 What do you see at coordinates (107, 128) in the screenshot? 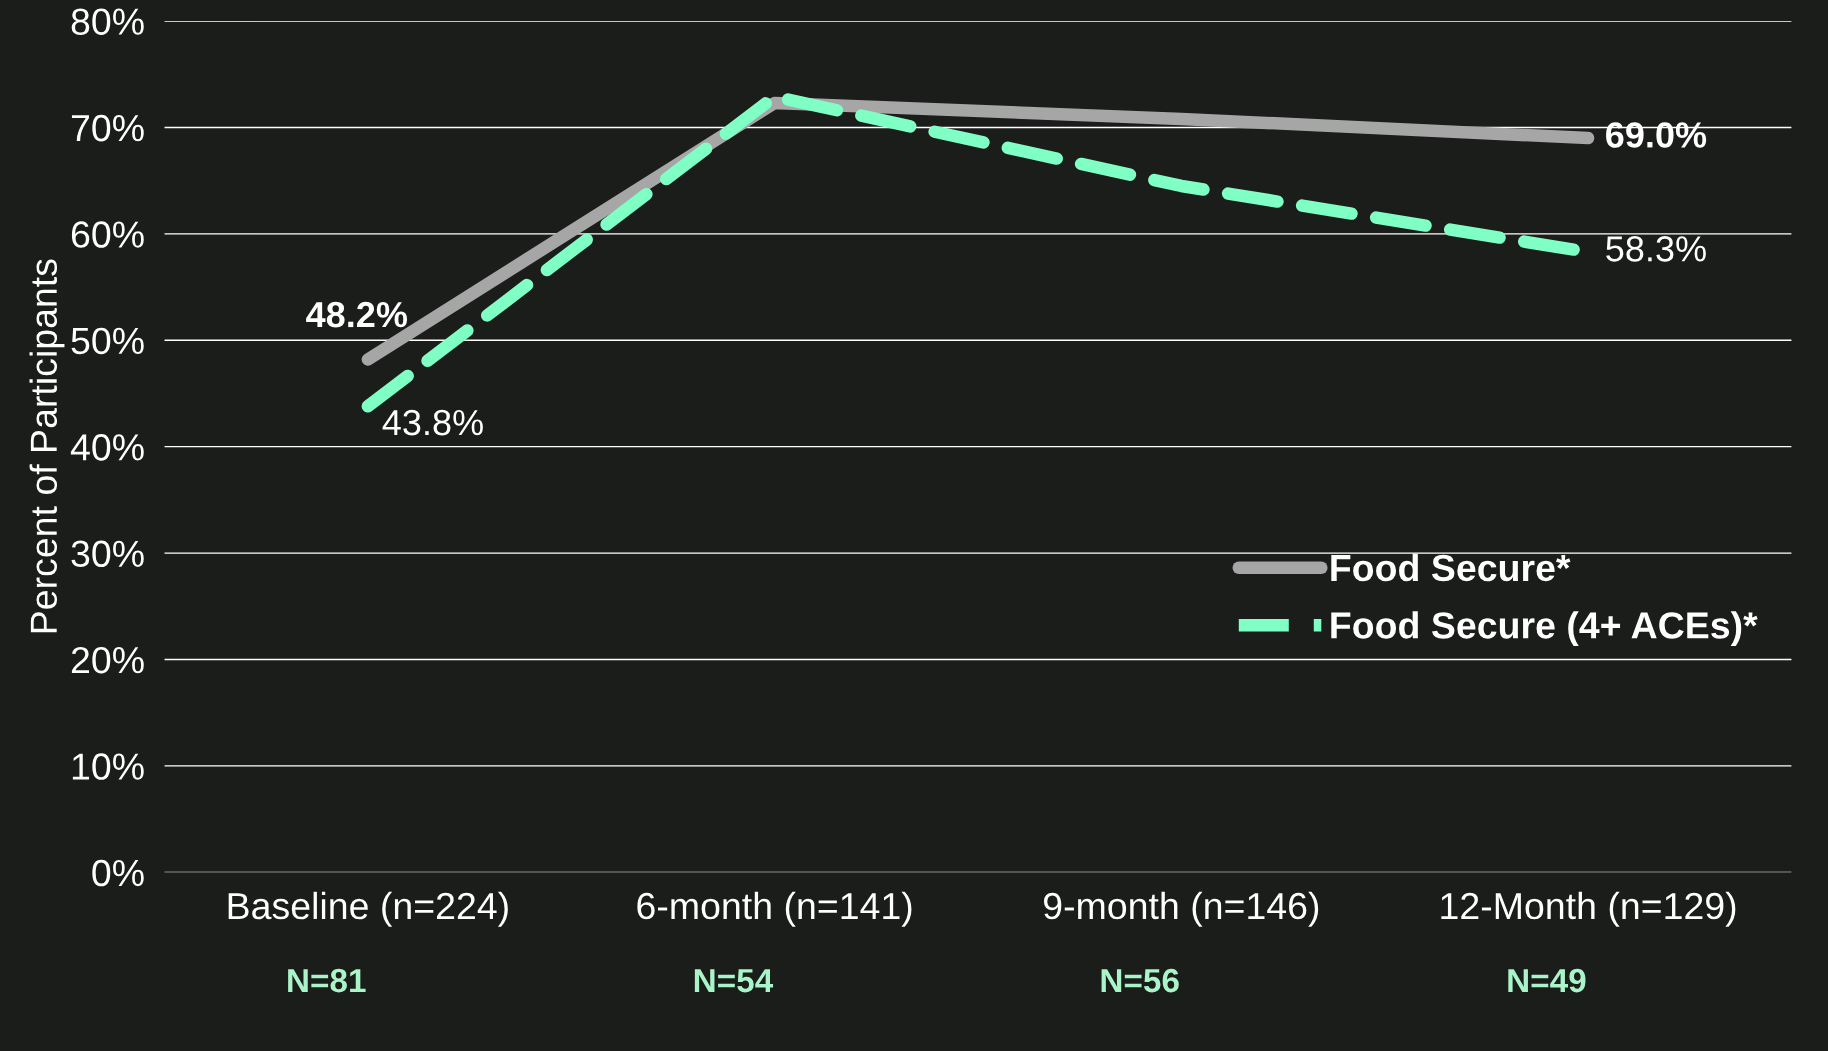
I see `y-tick-label: 70%` at bounding box center [107, 128].